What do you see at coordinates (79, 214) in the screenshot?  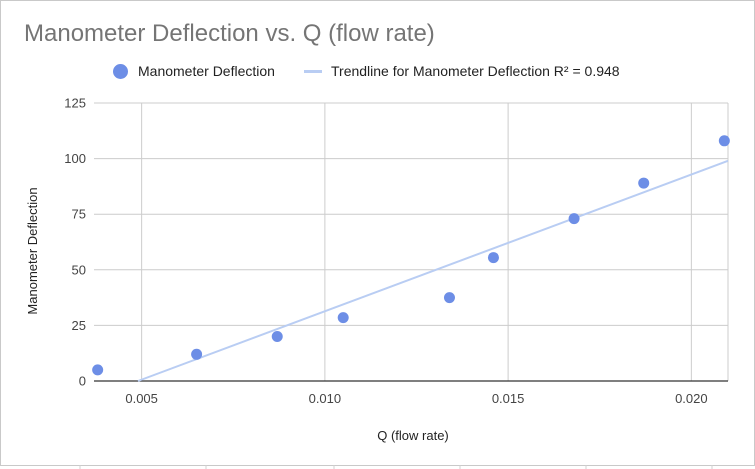 I see `y-tick-label: 75` at bounding box center [79, 214].